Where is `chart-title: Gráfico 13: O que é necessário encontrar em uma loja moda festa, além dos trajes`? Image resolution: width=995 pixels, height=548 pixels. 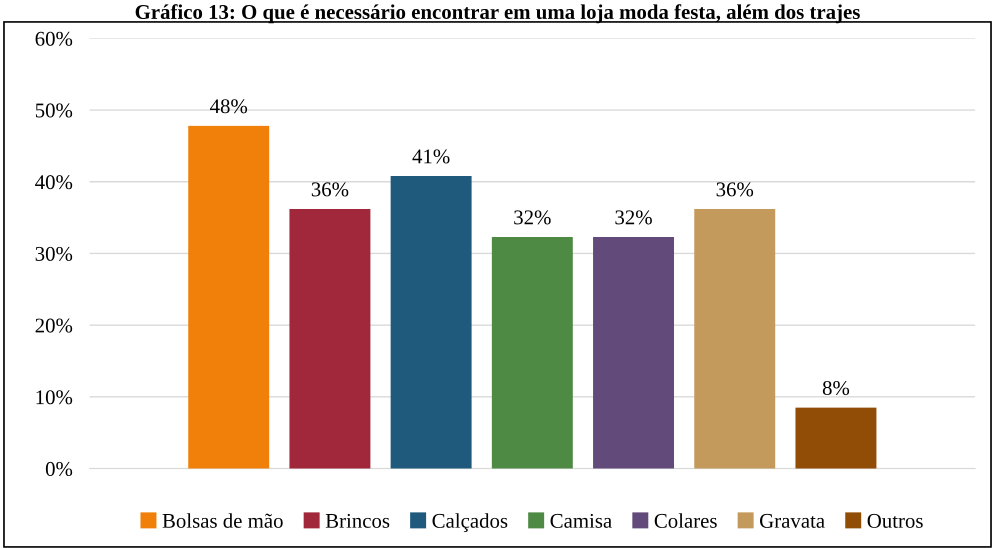
chart-title: Gráfico 13: O que é necessário encontrar em uma loja moda festa, além dos trajes is located at coordinates (498, 14).